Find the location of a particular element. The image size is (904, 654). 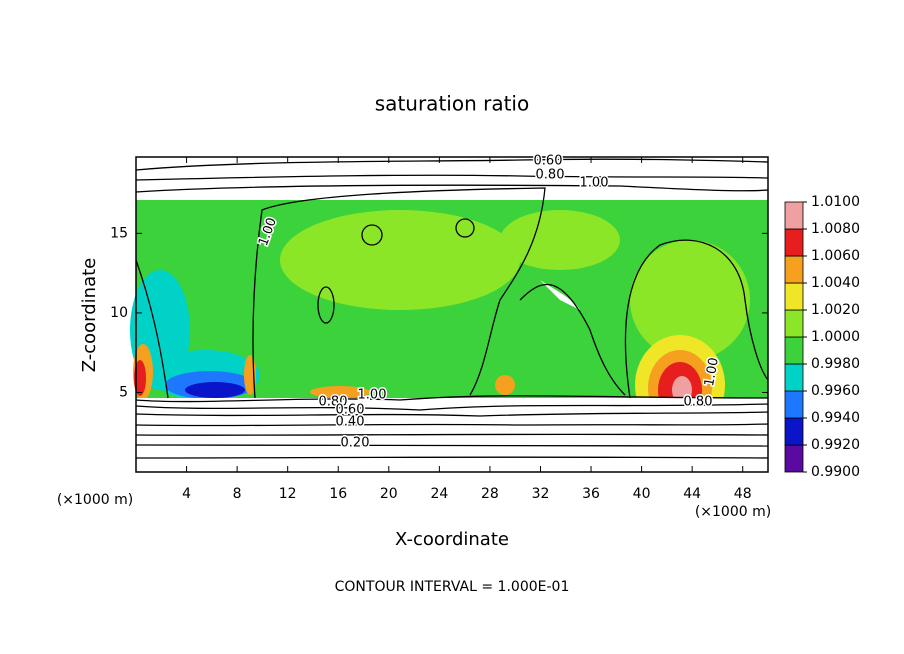

colorbar-label: 0.9920 is located at coordinates (835, 445).